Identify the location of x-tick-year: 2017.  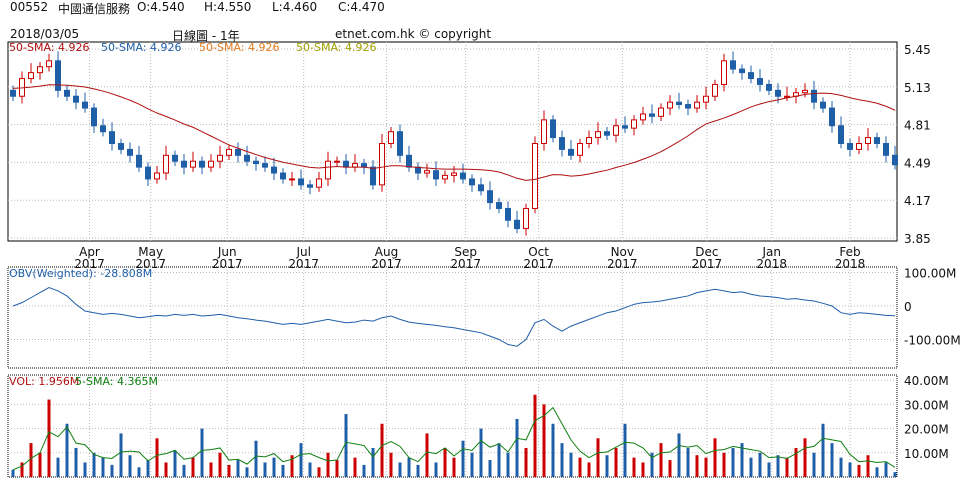
(89, 264).